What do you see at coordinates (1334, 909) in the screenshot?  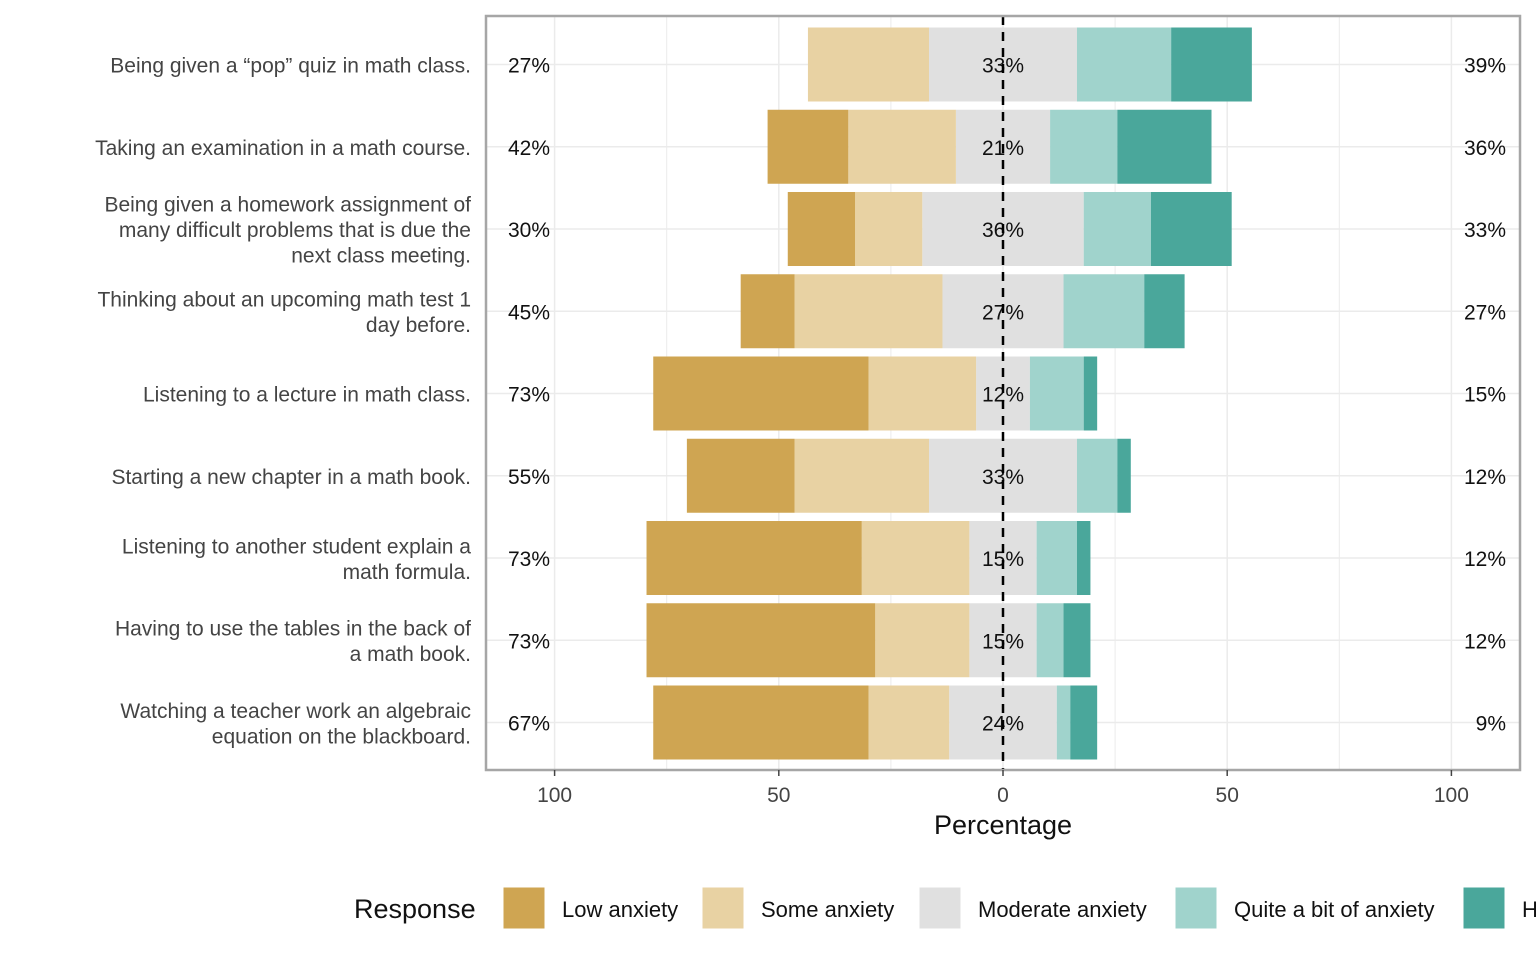 I see `legend-label: Quite a bit of anxiety` at bounding box center [1334, 909].